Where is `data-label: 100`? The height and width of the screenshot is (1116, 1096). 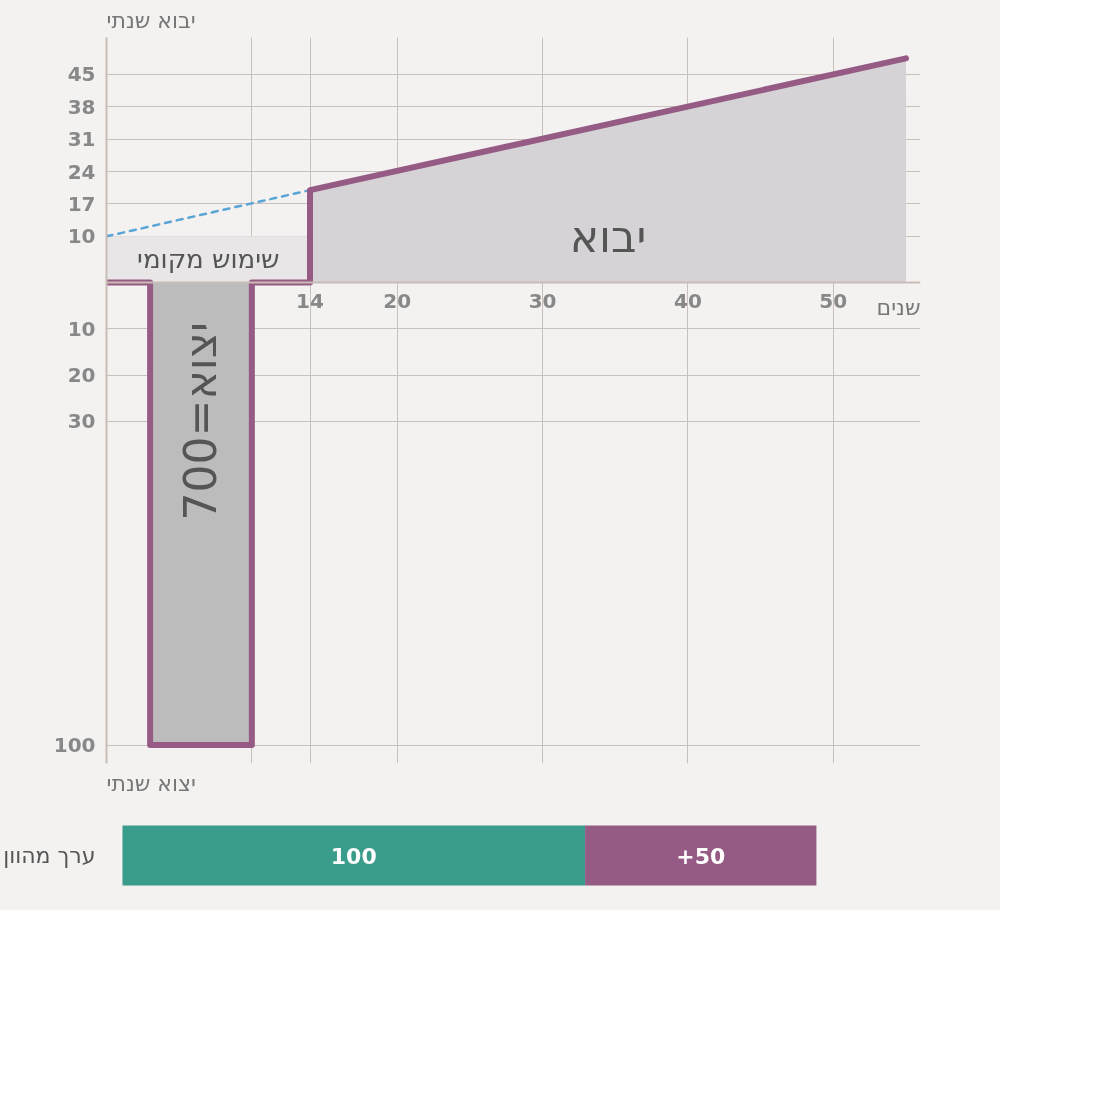 data-label: 100 is located at coordinates (353, 856).